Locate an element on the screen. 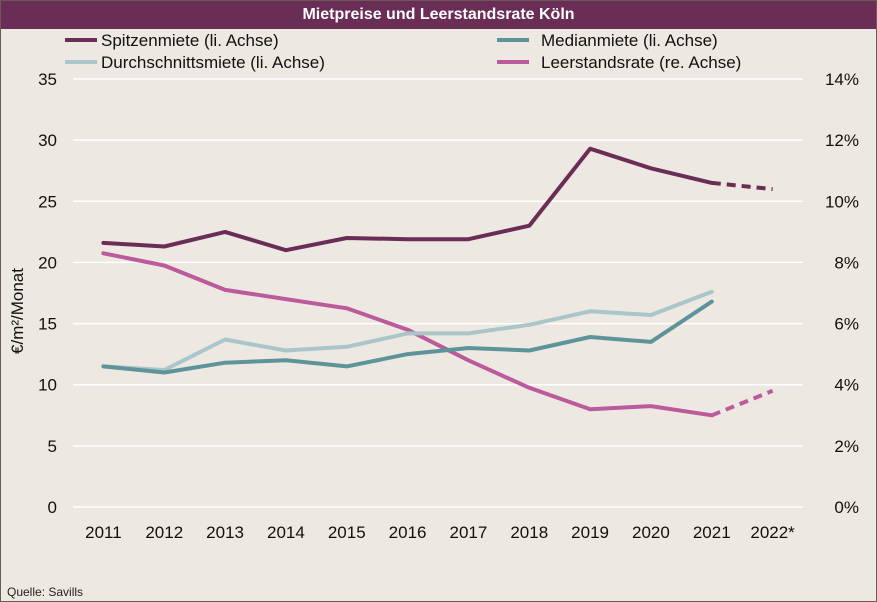  x-tick-label: 2014 is located at coordinates (286, 532).